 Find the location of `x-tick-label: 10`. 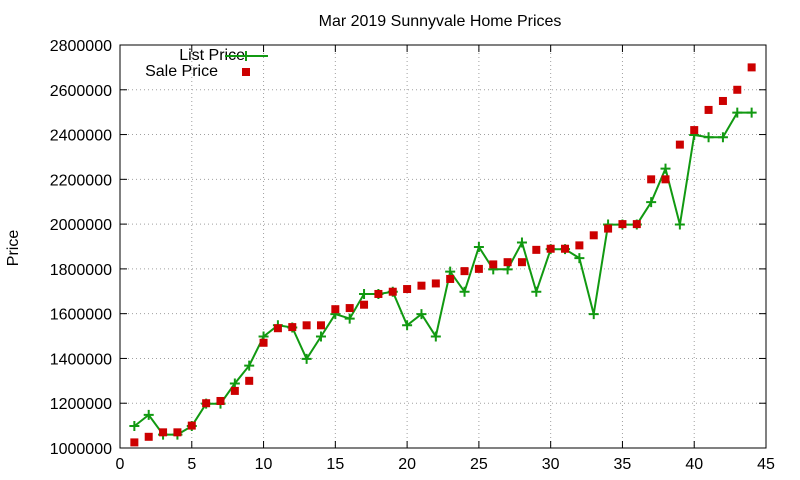

x-tick-label: 10 is located at coordinates (264, 464).